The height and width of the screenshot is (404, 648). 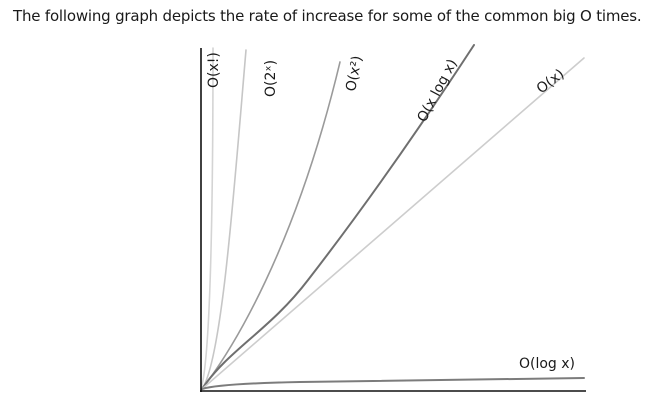 I want to click on label-logarithmic: O(log x), so click(x=547, y=364).